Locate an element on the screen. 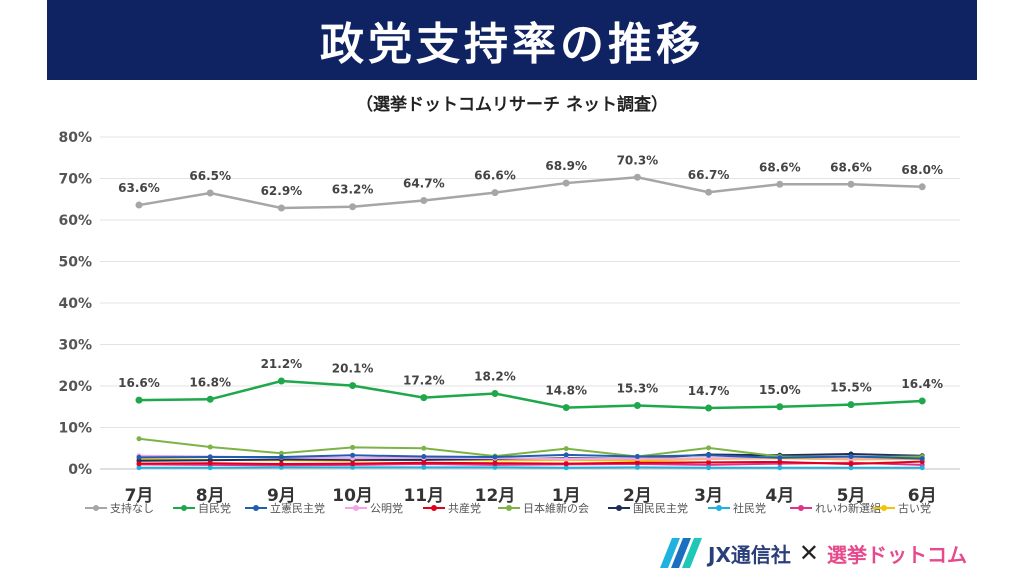 Image resolution: width=1024 pixels, height=576 pixels. senkyo-logo-text: 選挙ドットコム is located at coordinates (896, 554).